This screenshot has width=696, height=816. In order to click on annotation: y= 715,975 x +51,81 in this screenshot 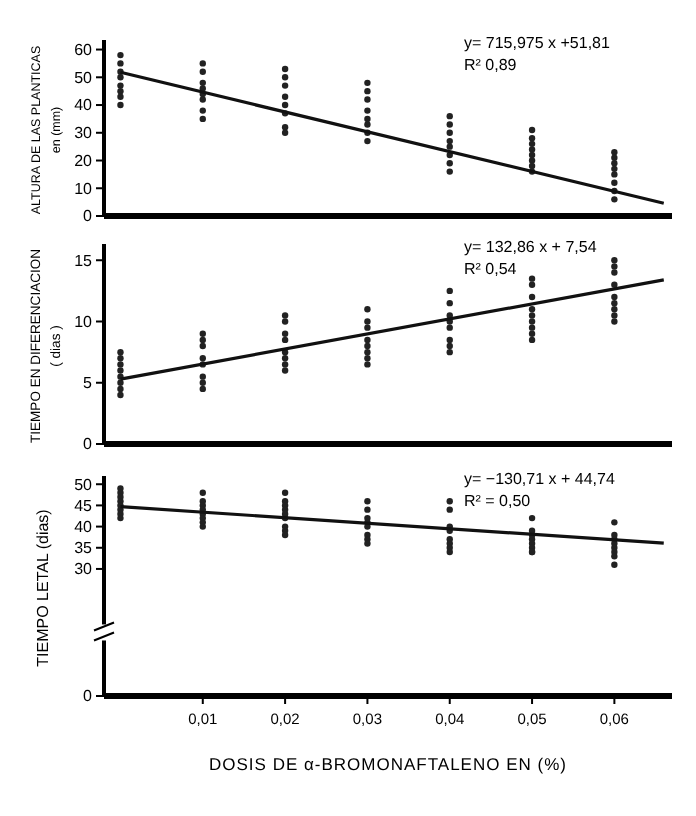, I will do `click(537, 43)`.